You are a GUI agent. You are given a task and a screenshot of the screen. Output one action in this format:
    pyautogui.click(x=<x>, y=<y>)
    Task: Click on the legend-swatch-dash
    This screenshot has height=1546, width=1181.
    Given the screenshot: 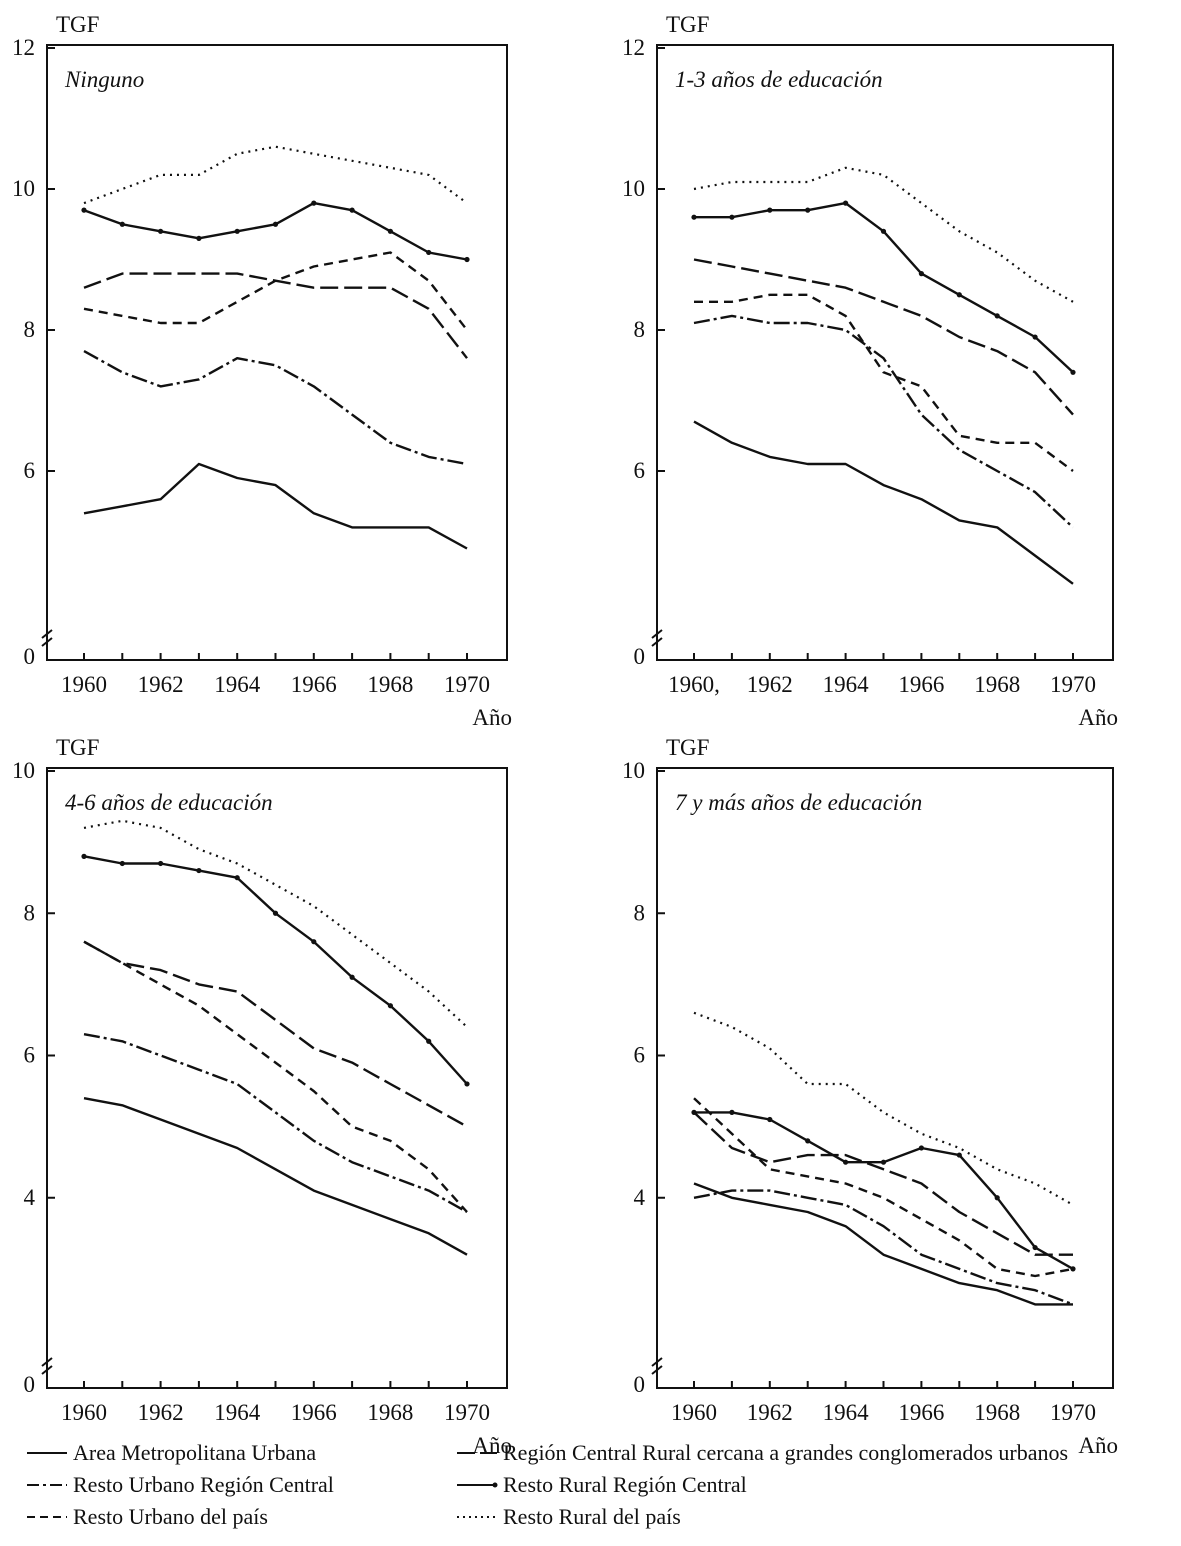 What is the action you would take?
    pyautogui.click(x=47, y=1517)
    